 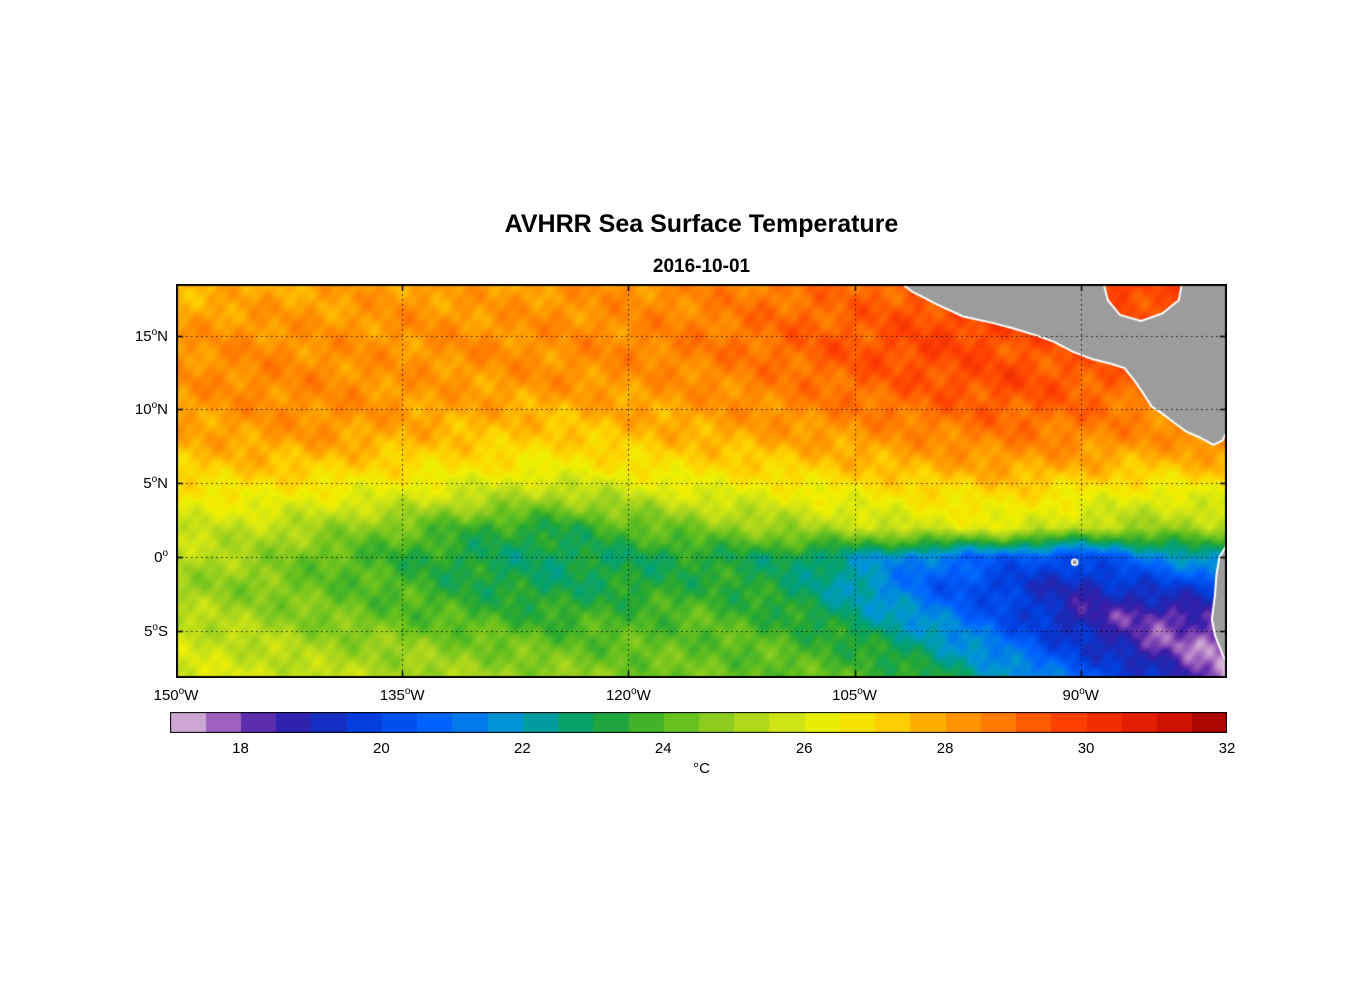 I want to click on colorbar-tick-label: 32, so click(x=1227, y=748).